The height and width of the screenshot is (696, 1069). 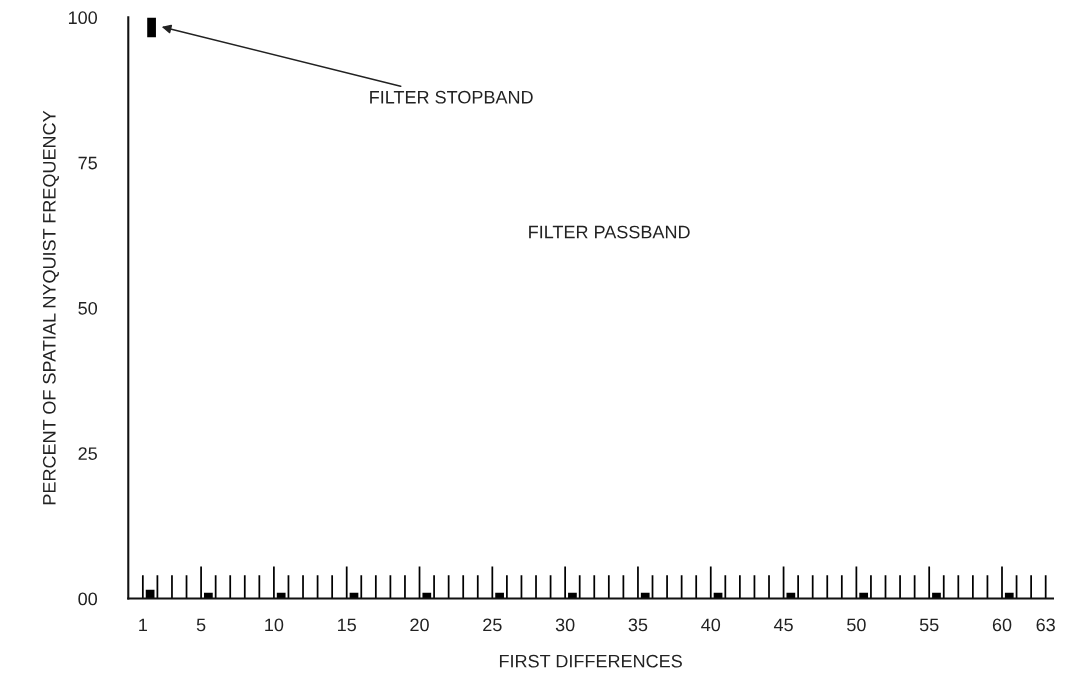 I want to click on x-tick-label: 25, so click(x=492, y=625).